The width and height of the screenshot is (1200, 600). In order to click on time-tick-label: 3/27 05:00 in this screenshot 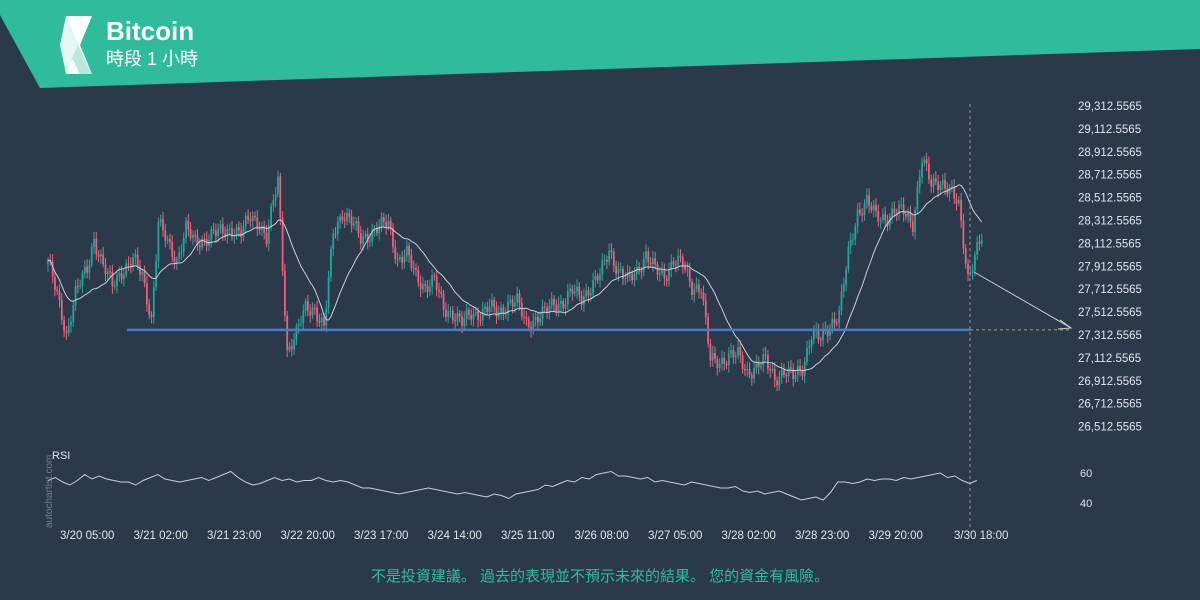, I will do `click(675, 536)`.